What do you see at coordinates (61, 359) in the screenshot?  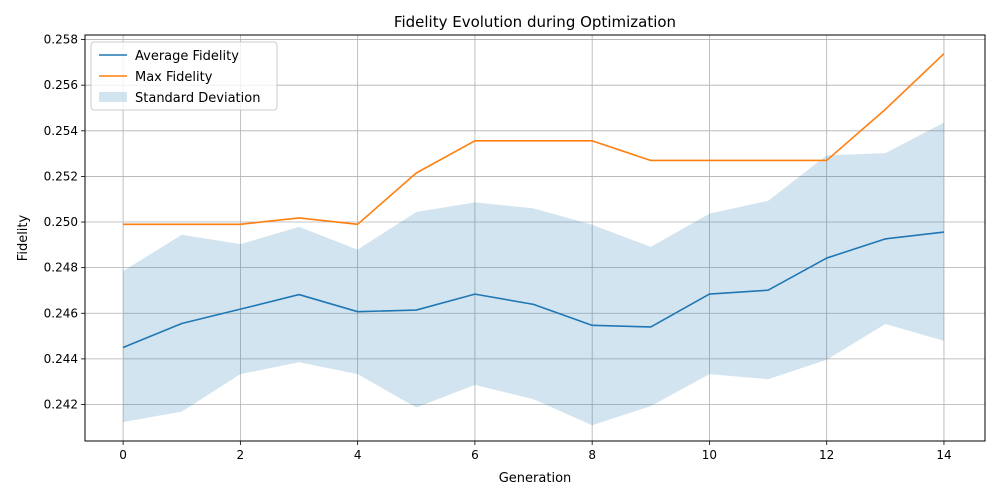 I see `y-tick-label: 0.244` at bounding box center [61, 359].